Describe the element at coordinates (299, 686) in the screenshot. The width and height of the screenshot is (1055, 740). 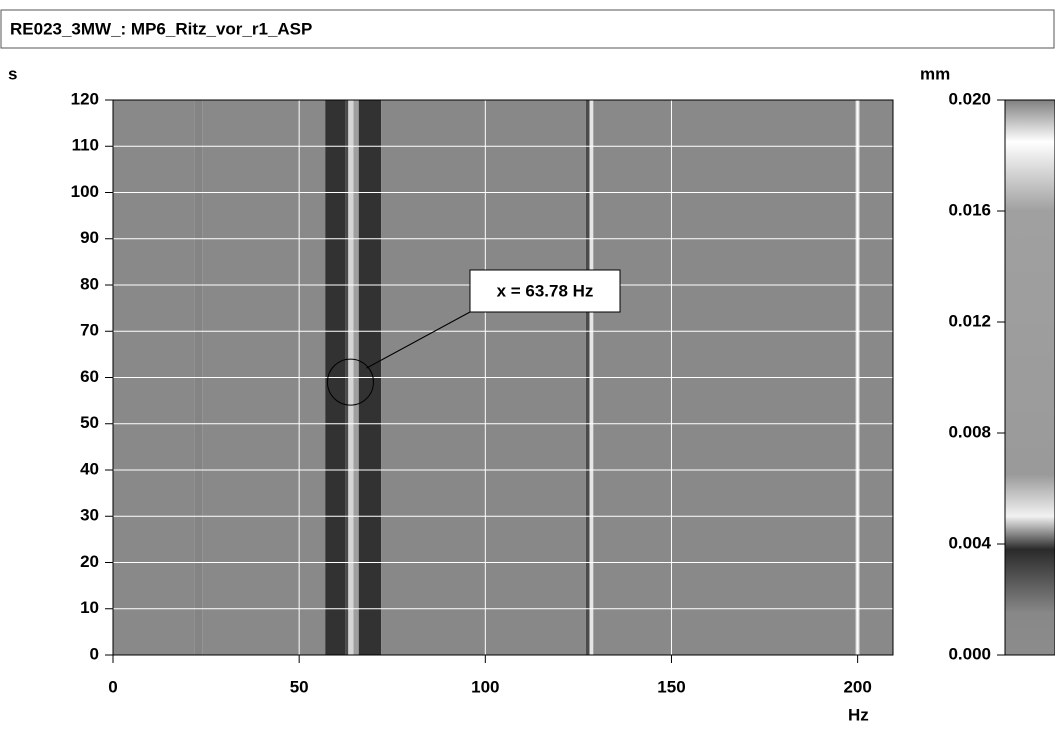
I see `x-tick-label: 50` at that location.